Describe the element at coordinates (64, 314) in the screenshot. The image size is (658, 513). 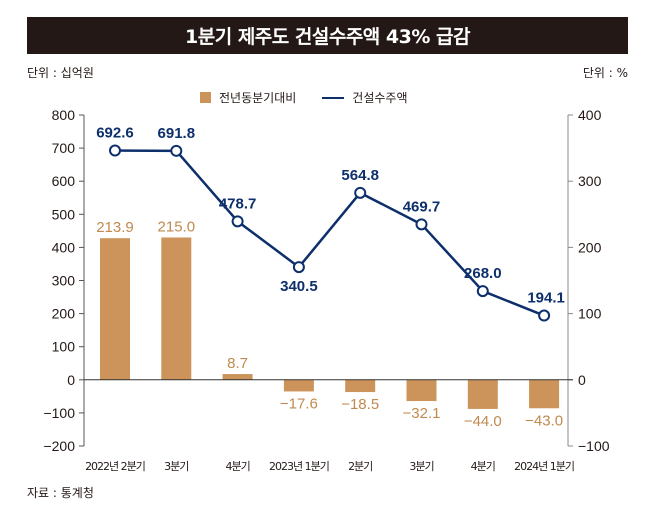
I see `left-tick-label: 200` at that location.